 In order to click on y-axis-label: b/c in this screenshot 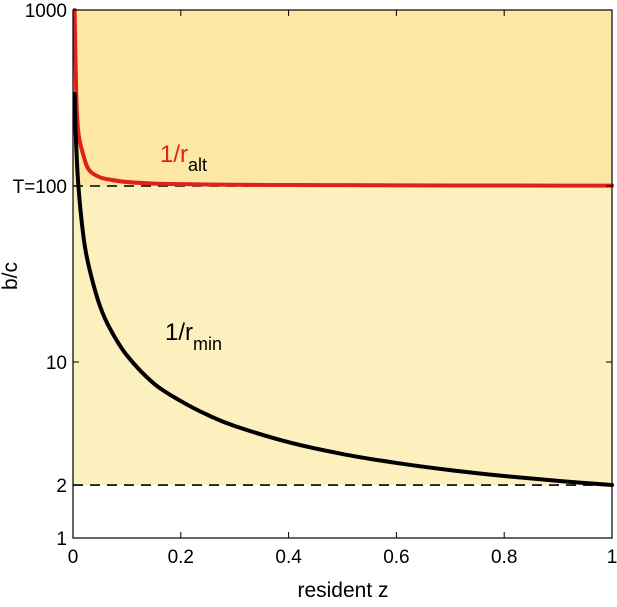, I will do `click(11, 276)`.